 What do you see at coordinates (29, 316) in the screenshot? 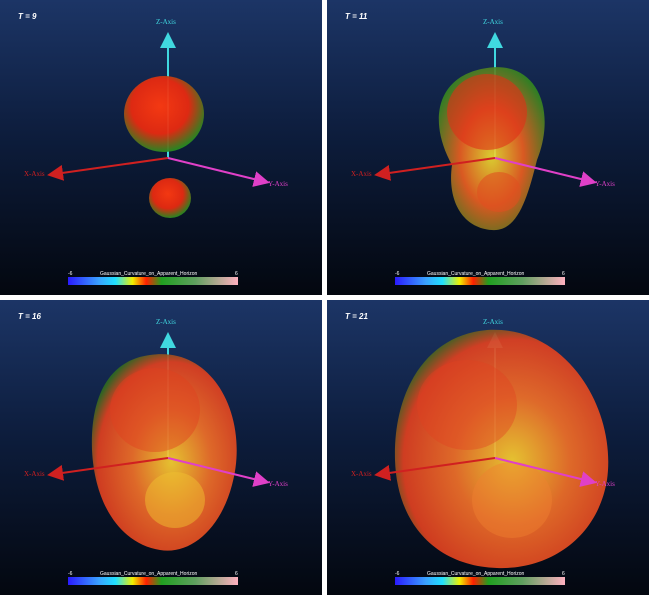
I see `time-label: T = 16` at bounding box center [29, 316].